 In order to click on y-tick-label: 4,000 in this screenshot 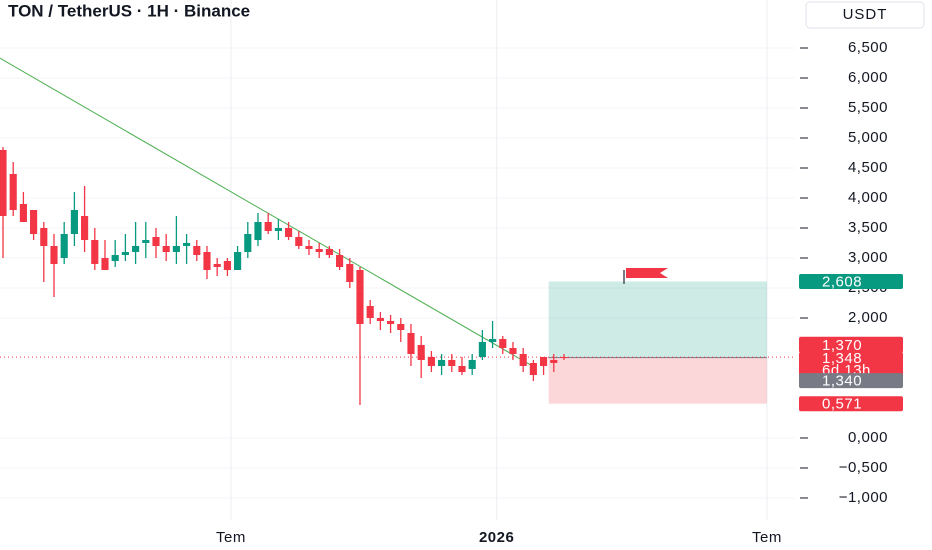, I will do `click(868, 197)`.